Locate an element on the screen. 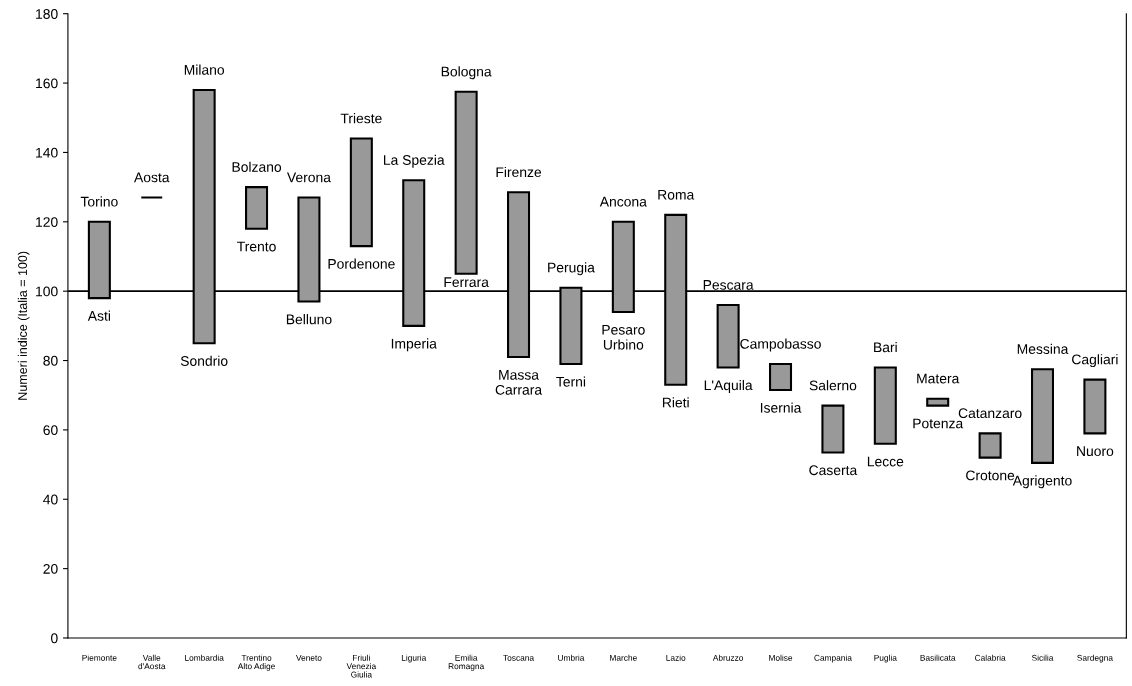 Image resolution: width=1132 pixels, height=686 pixels. annotation: Rieti is located at coordinates (675, 402).